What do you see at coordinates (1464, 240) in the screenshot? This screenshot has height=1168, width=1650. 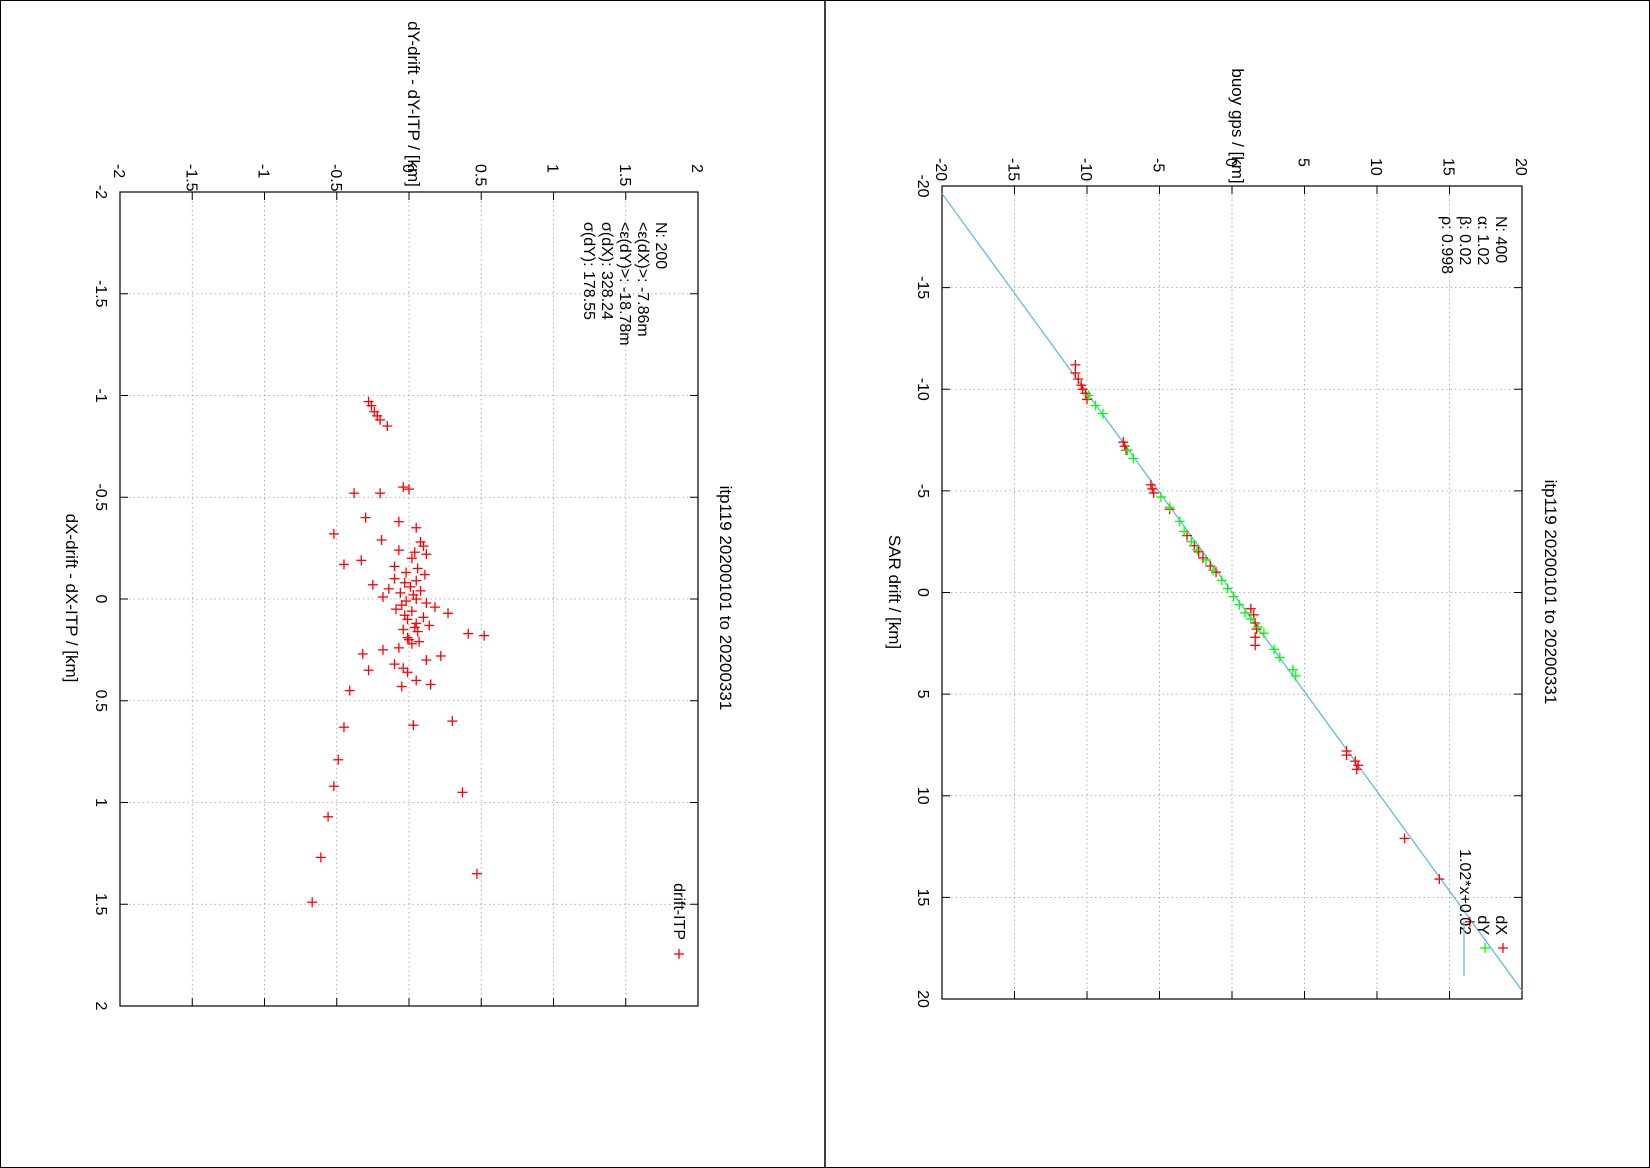 I see `chart-1-stat-beta: β: 0.02` at bounding box center [1464, 240].